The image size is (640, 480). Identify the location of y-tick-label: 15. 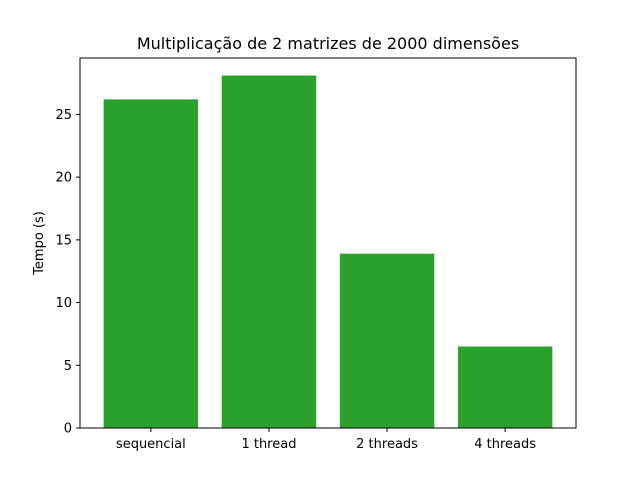
(63, 240).